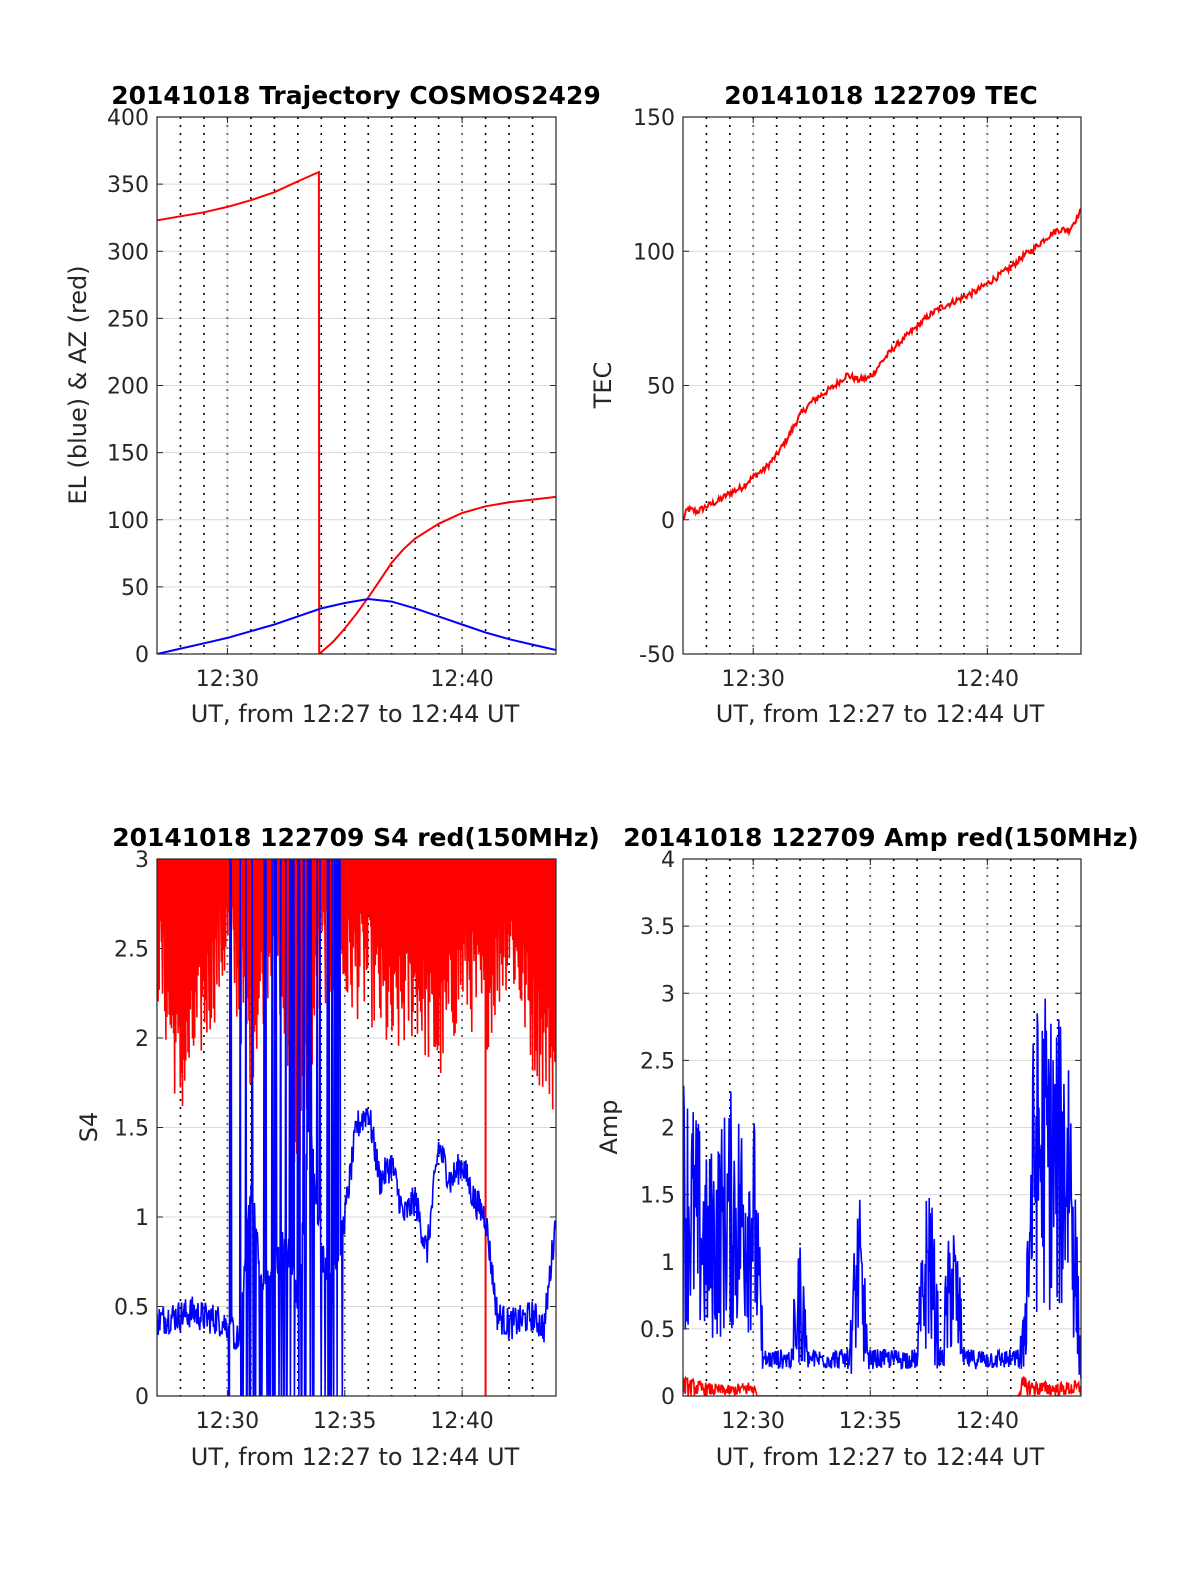  What do you see at coordinates (880, 95) in the screenshot?
I see `chart-title: 20141018 122709 TEC` at bounding box center [880, 95].